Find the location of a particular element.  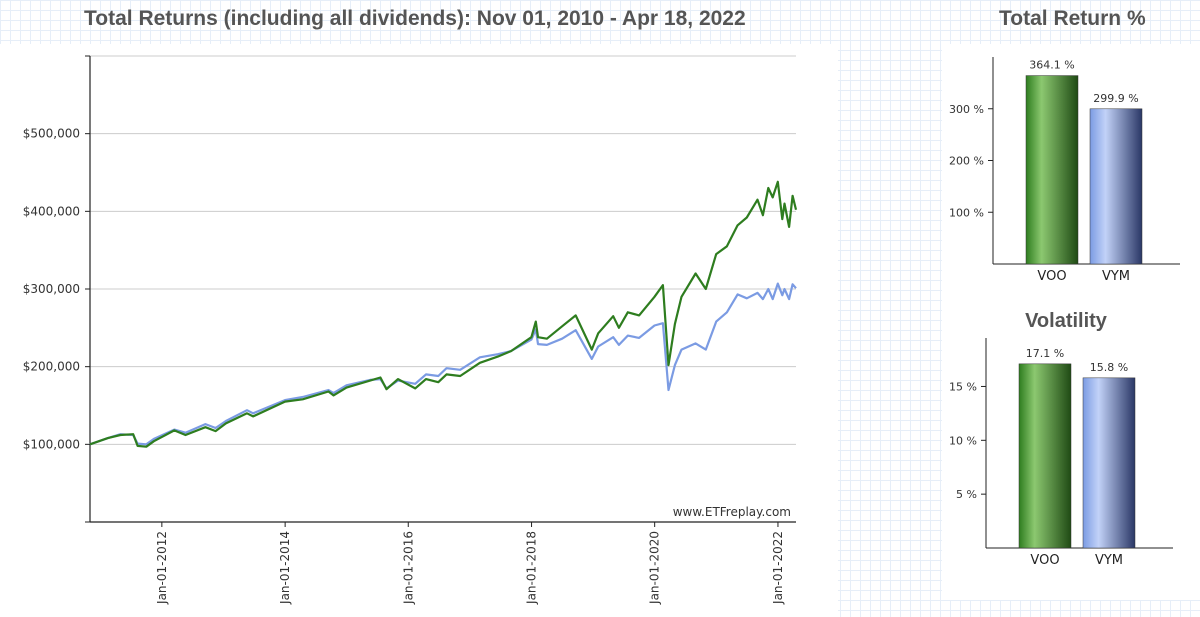

y-tick-label: 300 % is located at coordinates (966, 109).